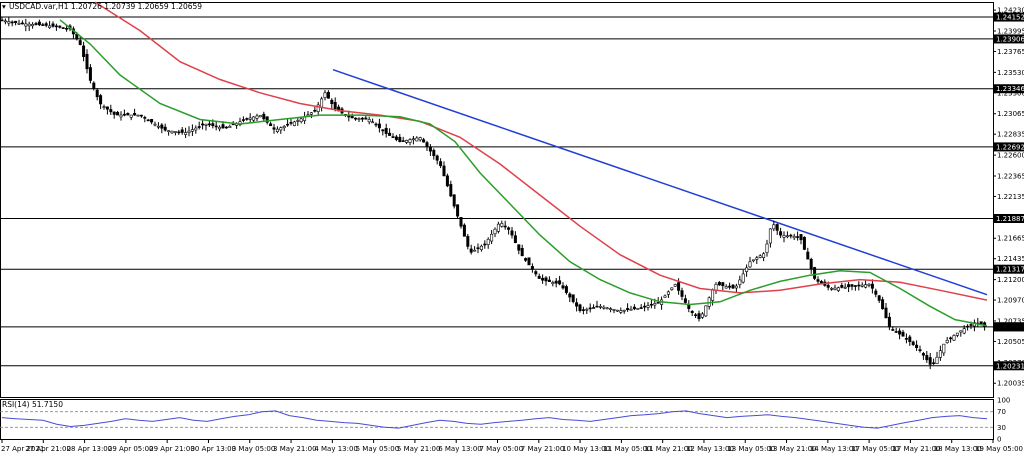 This screenshot has width=1024, height=453. Describe the element at coordinates (916, 449) in the screenshot. I see `x-tick-label: 17 May 21:00` at that location.